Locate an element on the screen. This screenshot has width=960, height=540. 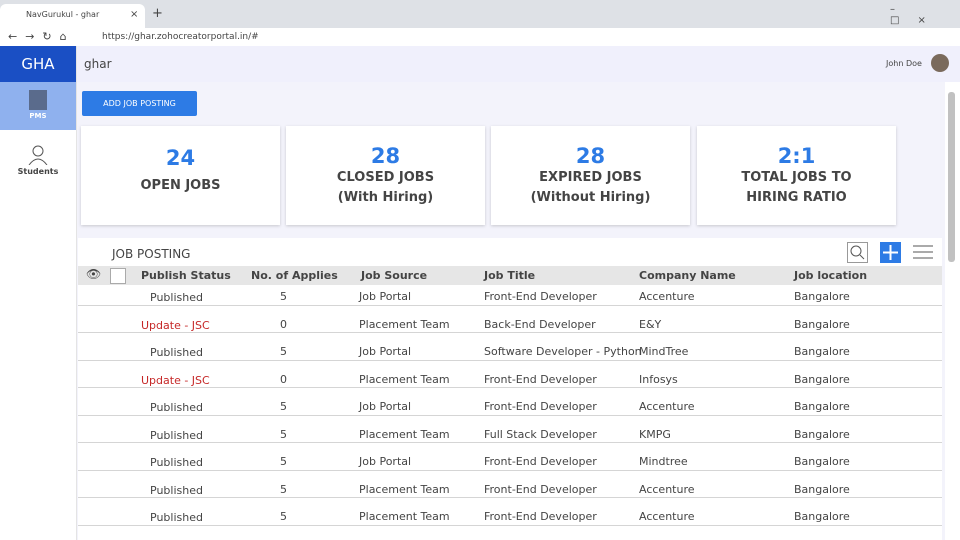
eye-icon: 👁 is located at coordinates (94, 274).